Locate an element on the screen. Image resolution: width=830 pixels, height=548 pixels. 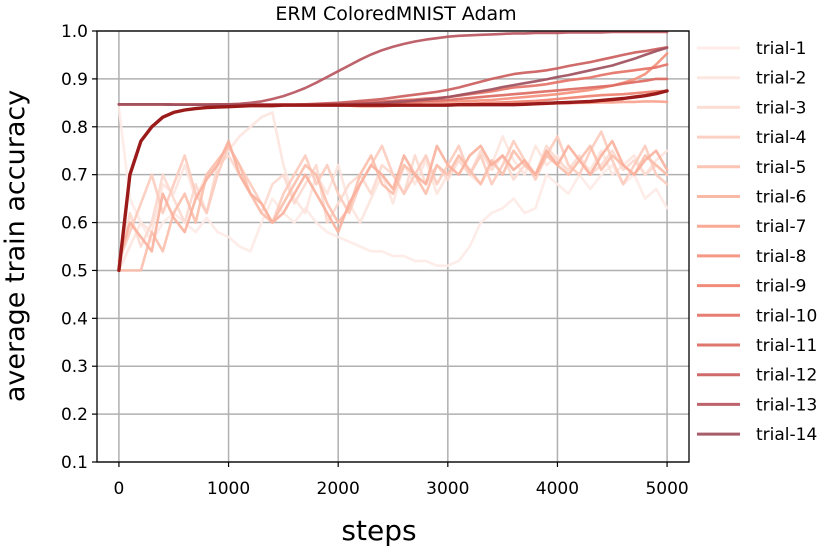
y-tick-label: 0.7 is located at coordinates (74, 176).